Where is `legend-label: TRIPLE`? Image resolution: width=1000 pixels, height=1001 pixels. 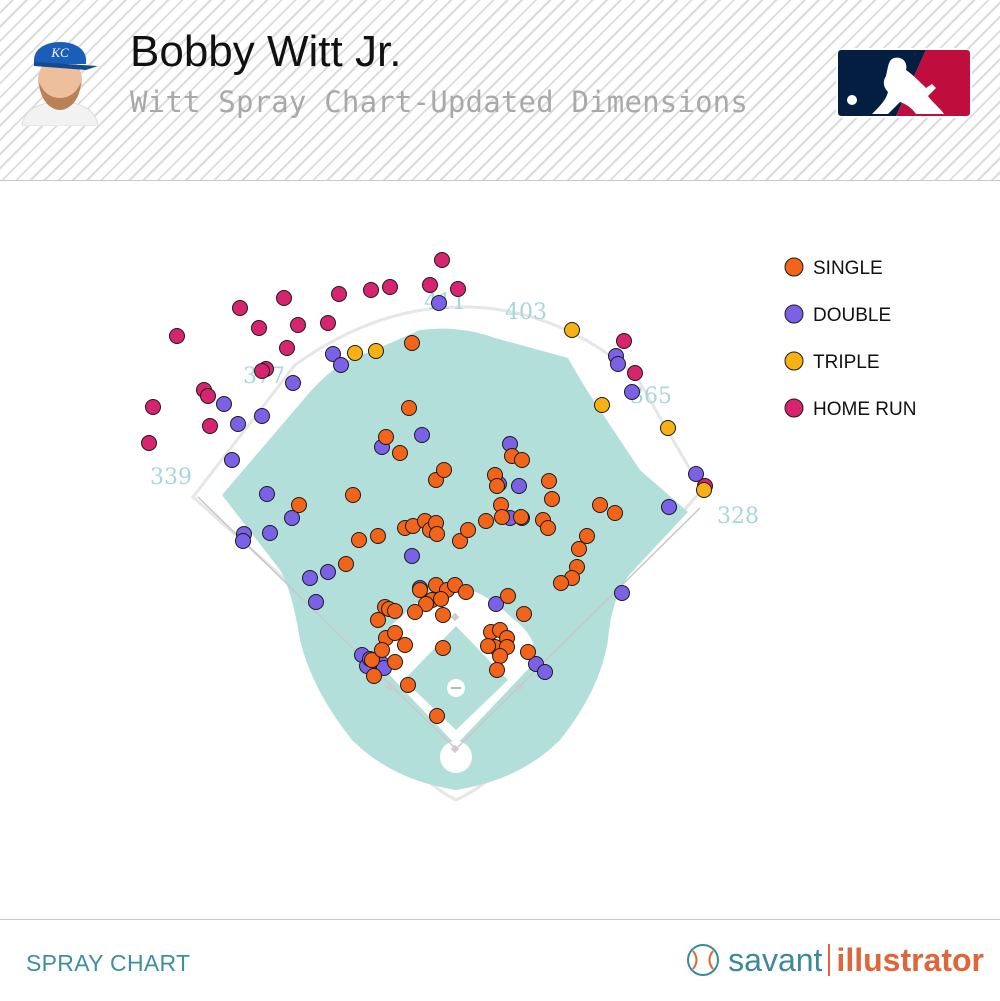
legend-label: TRIPLE is located at coordinates (846, 362).